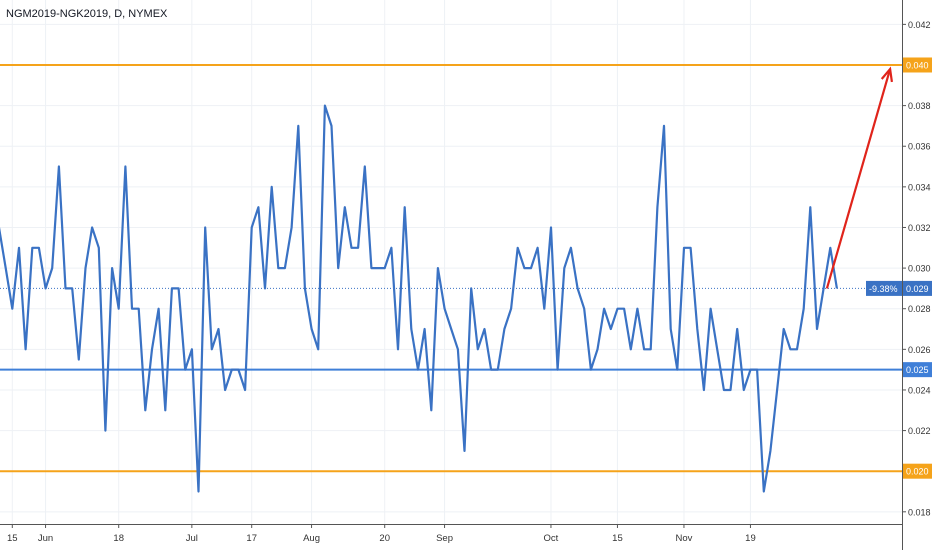 The image size is (932, 550). I want to click on change-badge-background, so click(884, 288).